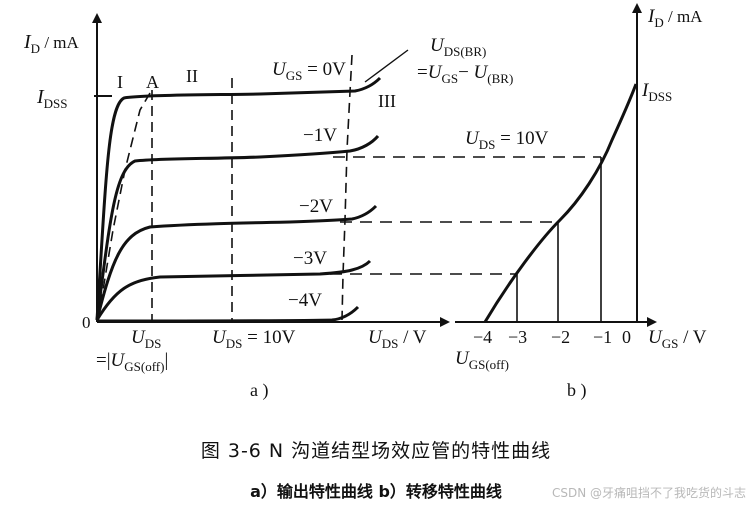 The image size is (752, 506). What do you see at coordinates (376, 451) in the screenshot?
I see `figure-caption-title: 图 3-6 N 沟道结型场效应管的特性曲线` at bounding box center [376, 451].